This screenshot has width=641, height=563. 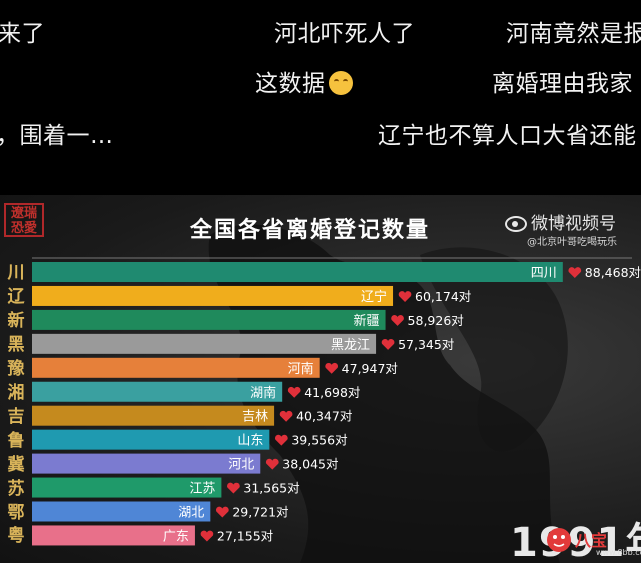 What do you see at coordinates (245, 535) in the screenshot?
I see `bar-value-label: 27,155对` at bounding box center [245, 535].